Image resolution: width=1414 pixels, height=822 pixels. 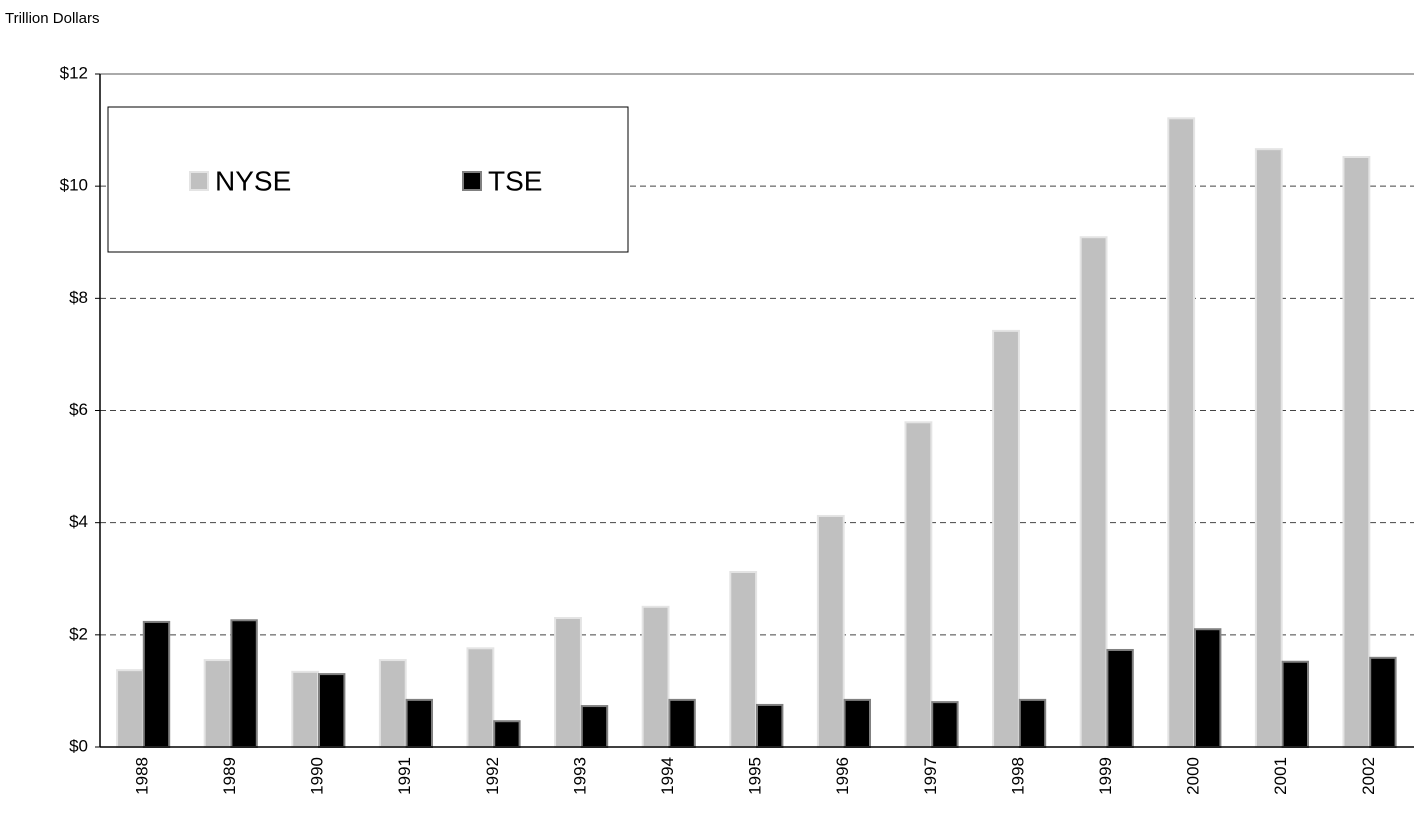 I want to click on x-tick-label: 2001, so click(x=1280, y=776).